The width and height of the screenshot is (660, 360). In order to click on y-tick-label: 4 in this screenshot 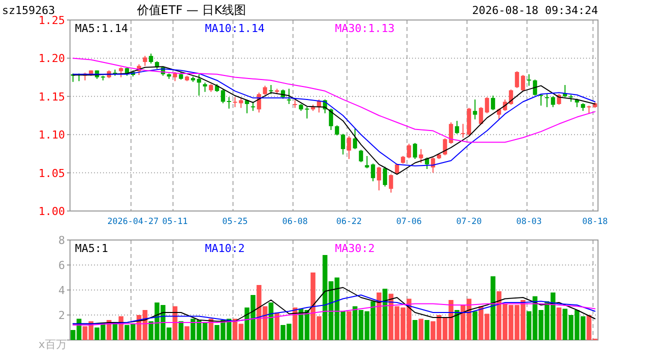, I will do `click(62, 290)`.